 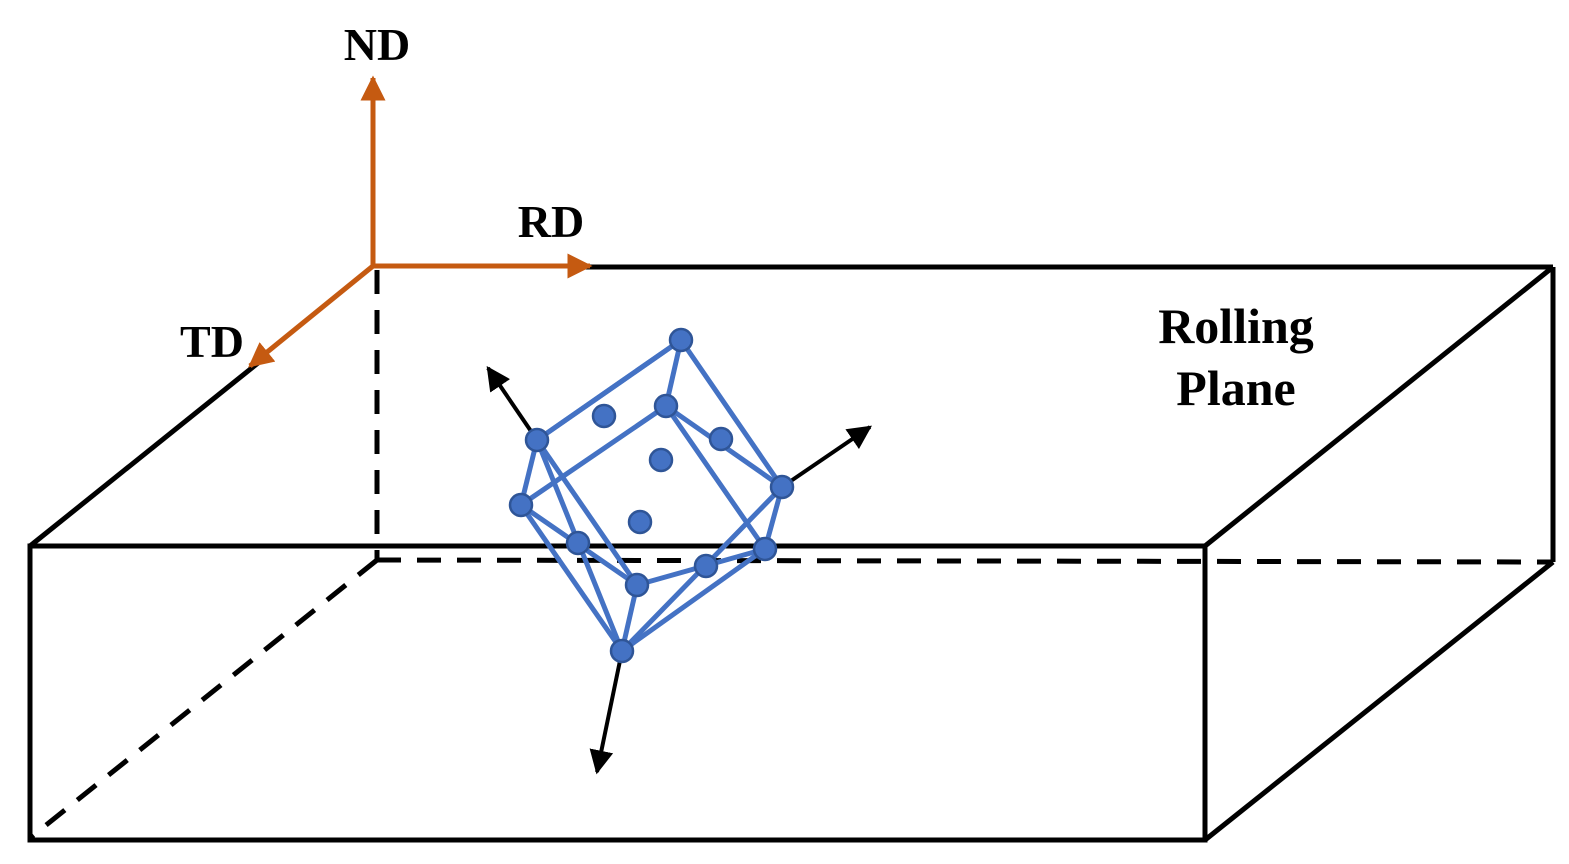 I want to click on td-label: TD, so click(x=212, y=341).